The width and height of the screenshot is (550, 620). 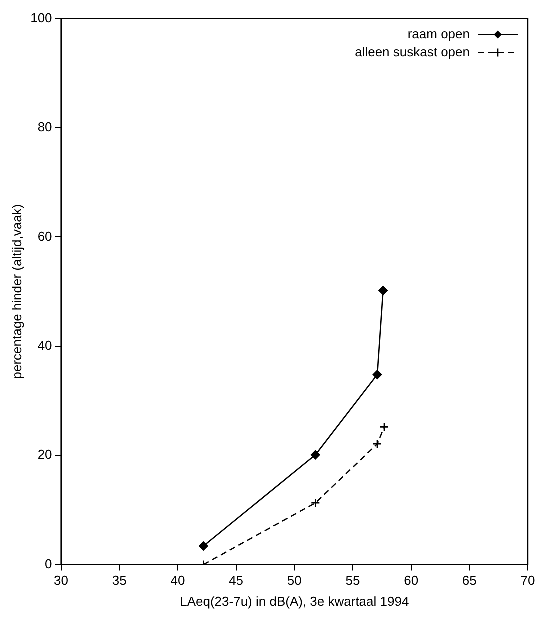 What do you see at coordinates (45, 454) in the screenshot?
I see `y-tick-label: 20` at bounding box center [45, 454].